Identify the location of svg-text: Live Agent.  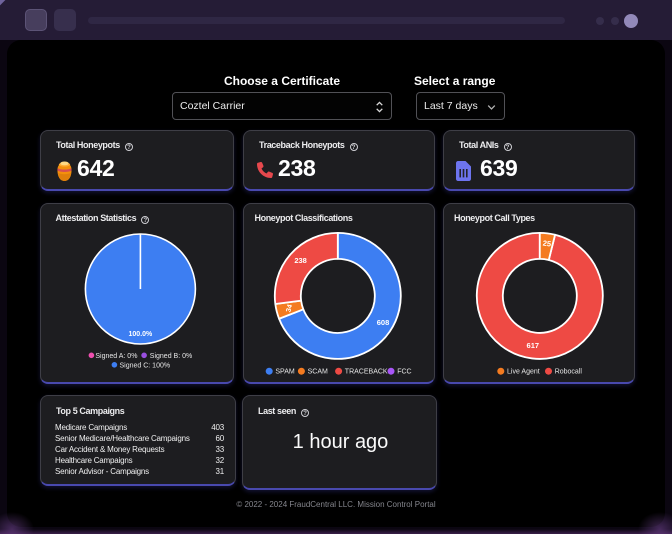
(523, 372).